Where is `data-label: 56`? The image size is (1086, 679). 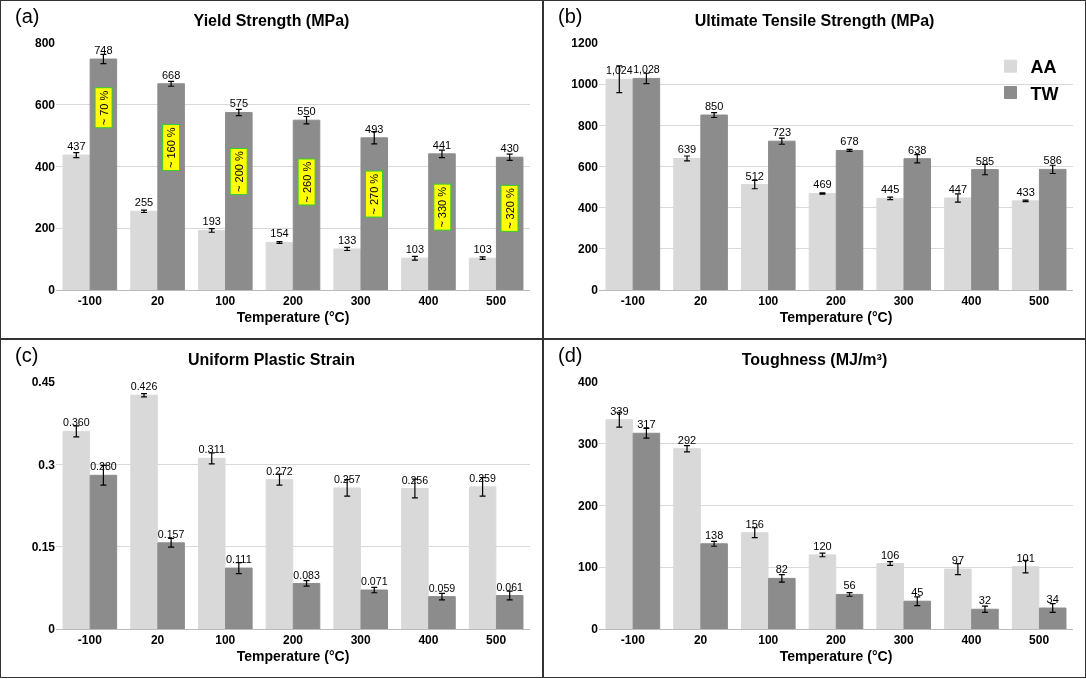 data-label: 56 is located at coordinates (849, 585).